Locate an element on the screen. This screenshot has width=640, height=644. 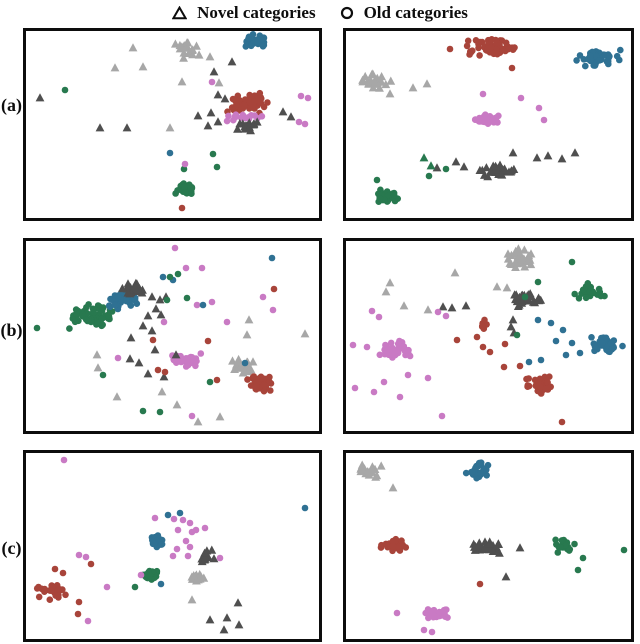
scatter-panel-c-right is located at coordinates (488, 546).